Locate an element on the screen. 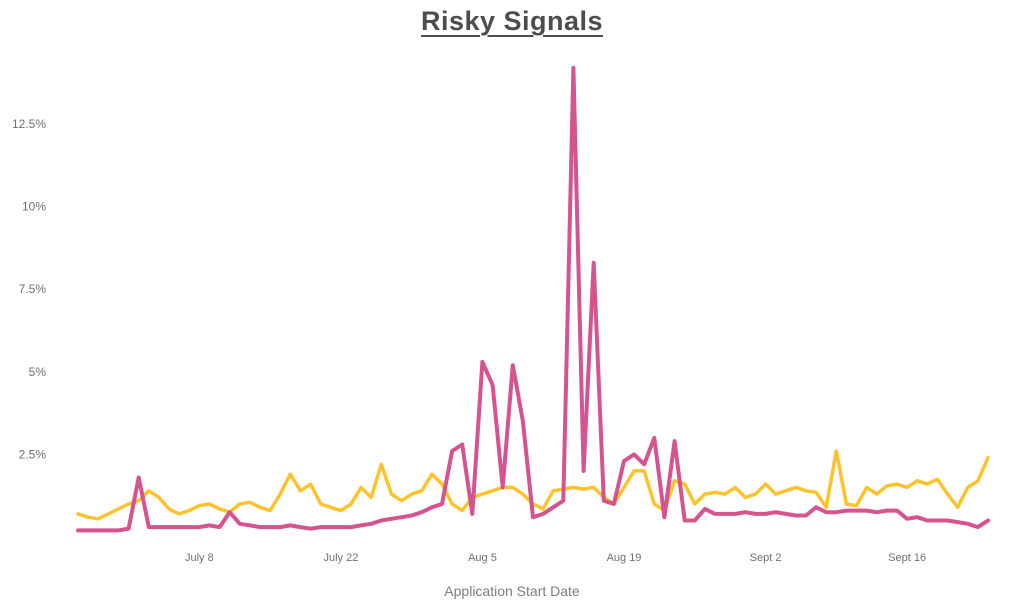 The image size is (1024, 613). y-tick-label: 5% is located at coordinates (38, 372).